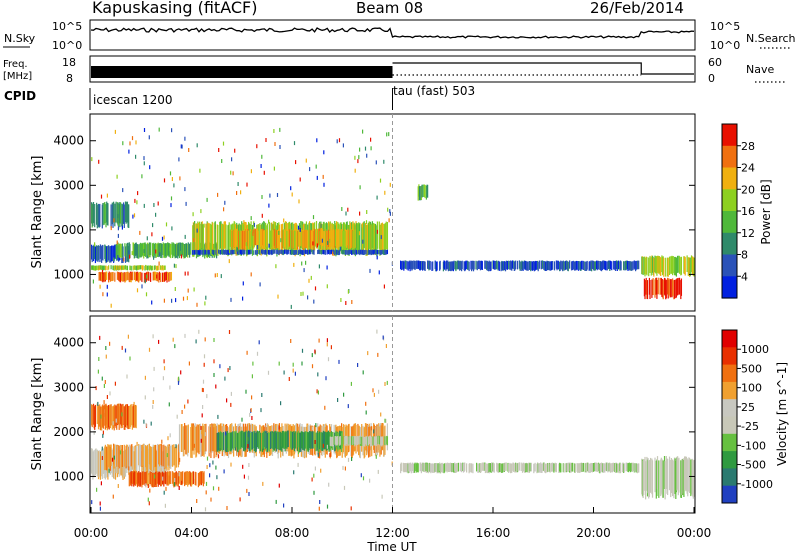  I want to click on nsky-right-tick-top: 10^5, so click(725, 26).